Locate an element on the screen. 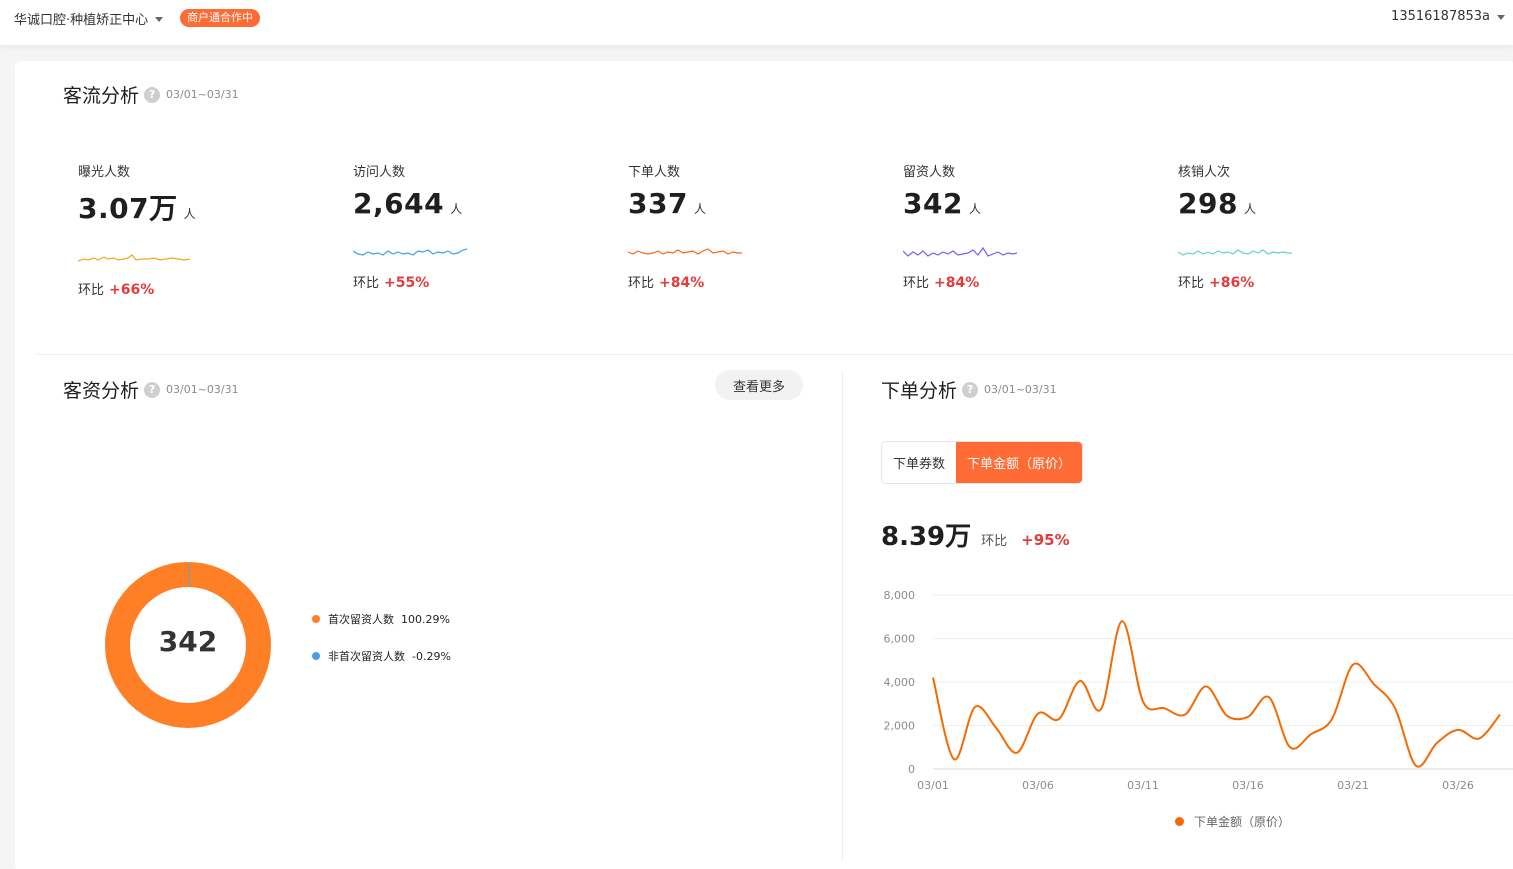 The height and width of the screenshot is (869, 1513). y-tick-label: 6,000 is located at coordinates (900, 639).